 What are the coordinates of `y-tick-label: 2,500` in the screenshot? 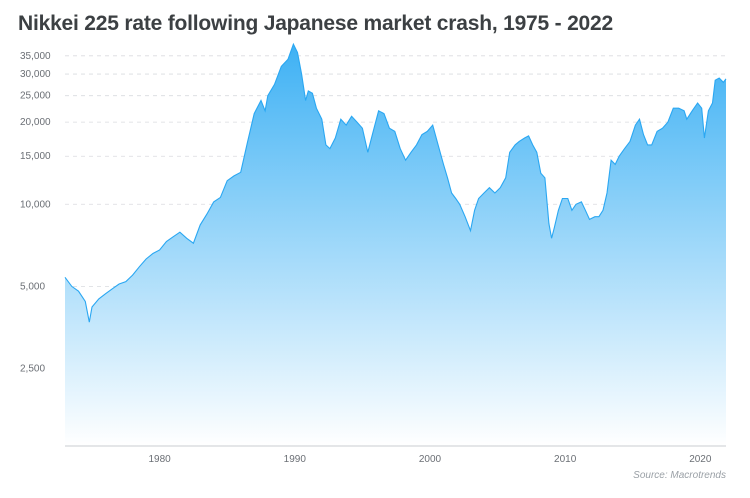 It's located at (32, 369).